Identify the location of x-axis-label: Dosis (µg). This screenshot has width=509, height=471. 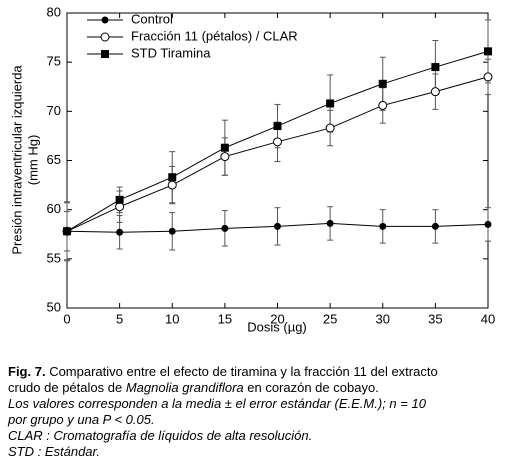
(277, 326).